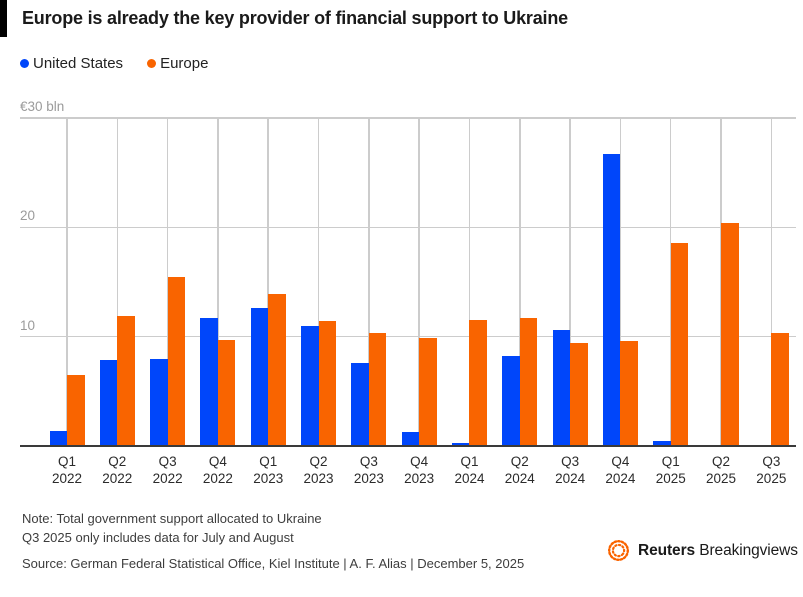  I want to click on x-tick-label: Q2 2023, so click(318, 470).